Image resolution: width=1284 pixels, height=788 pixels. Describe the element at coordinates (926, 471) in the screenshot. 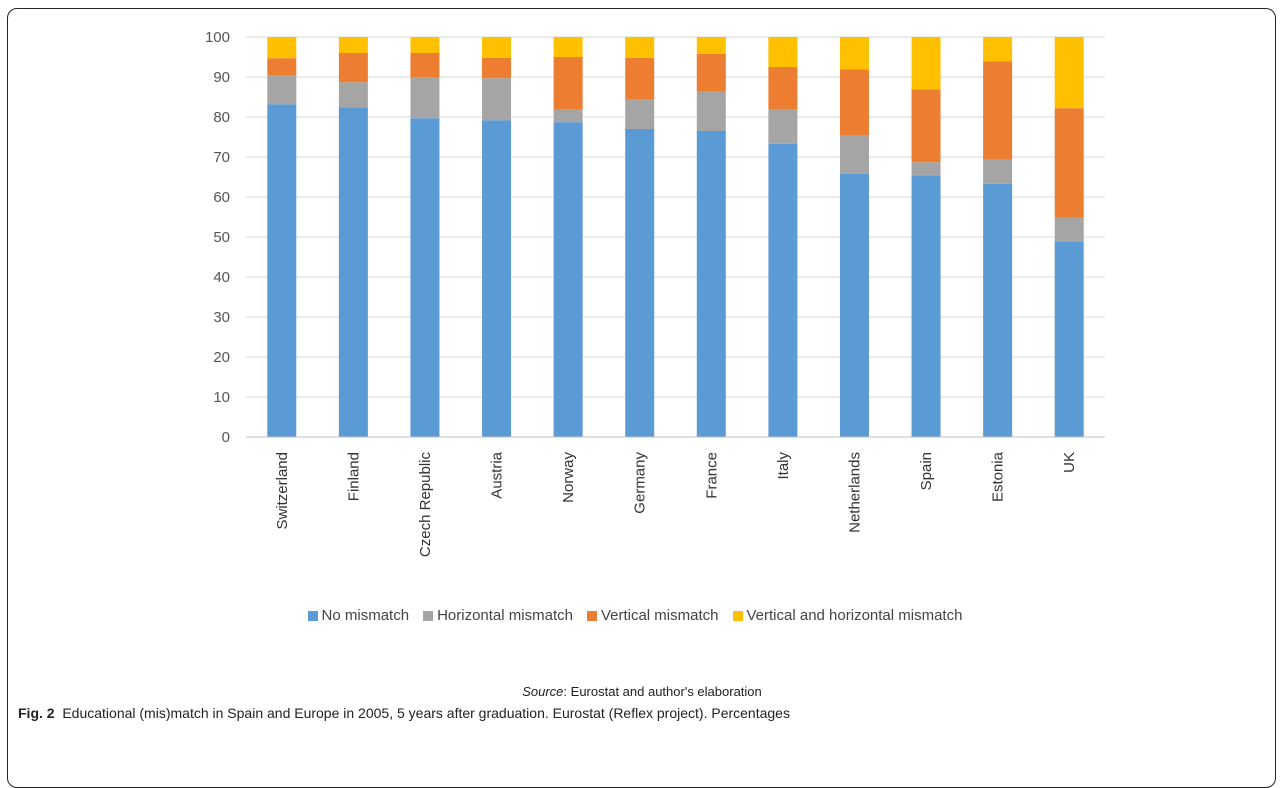

I see `x-tick-label: Spain` at that location.